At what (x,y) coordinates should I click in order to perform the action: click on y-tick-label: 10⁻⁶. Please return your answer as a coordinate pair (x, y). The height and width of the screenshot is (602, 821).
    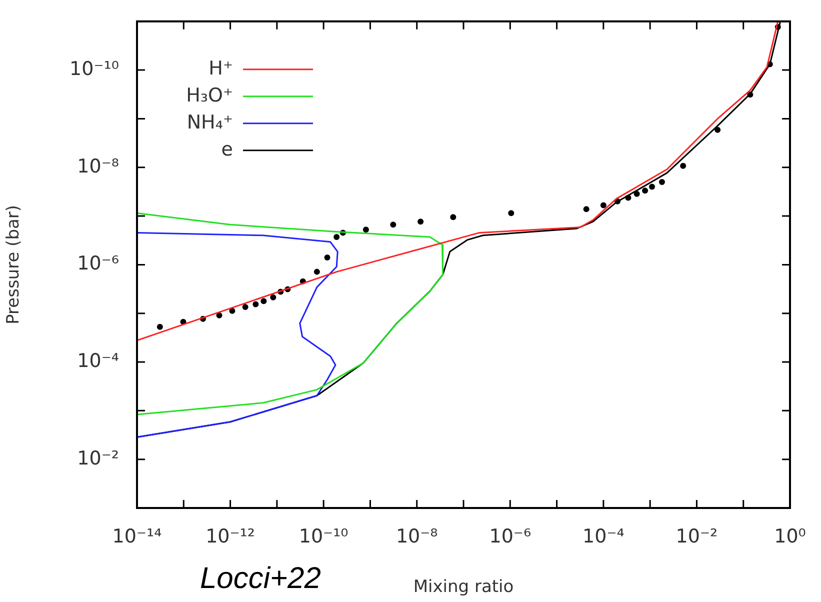
    Looking at the image, I should click on (98, 263).